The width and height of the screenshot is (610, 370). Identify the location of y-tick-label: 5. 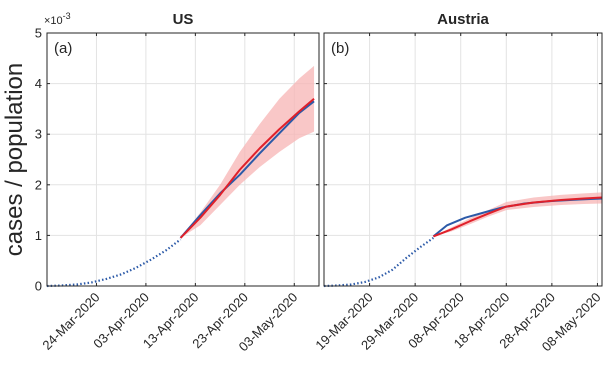
(38, 33).